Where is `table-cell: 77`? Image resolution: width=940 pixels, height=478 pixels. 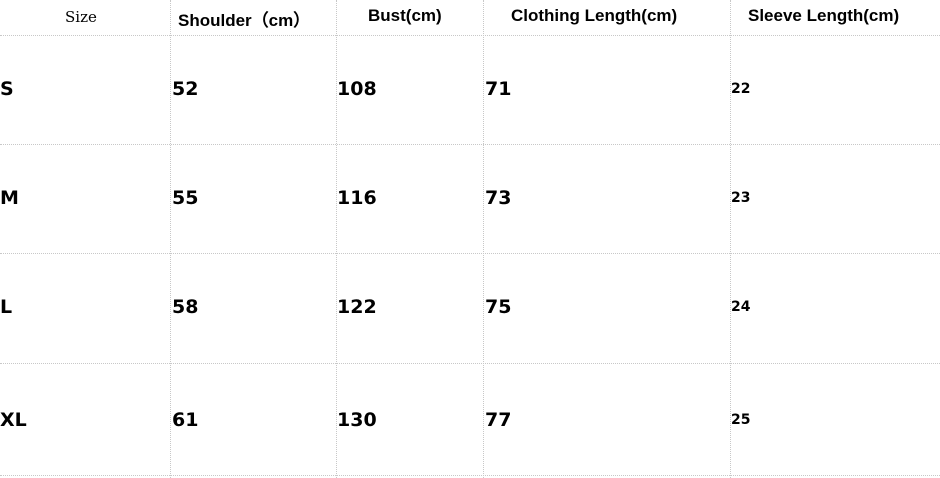 table-cell: 77 is located at coordinates (498, 420).